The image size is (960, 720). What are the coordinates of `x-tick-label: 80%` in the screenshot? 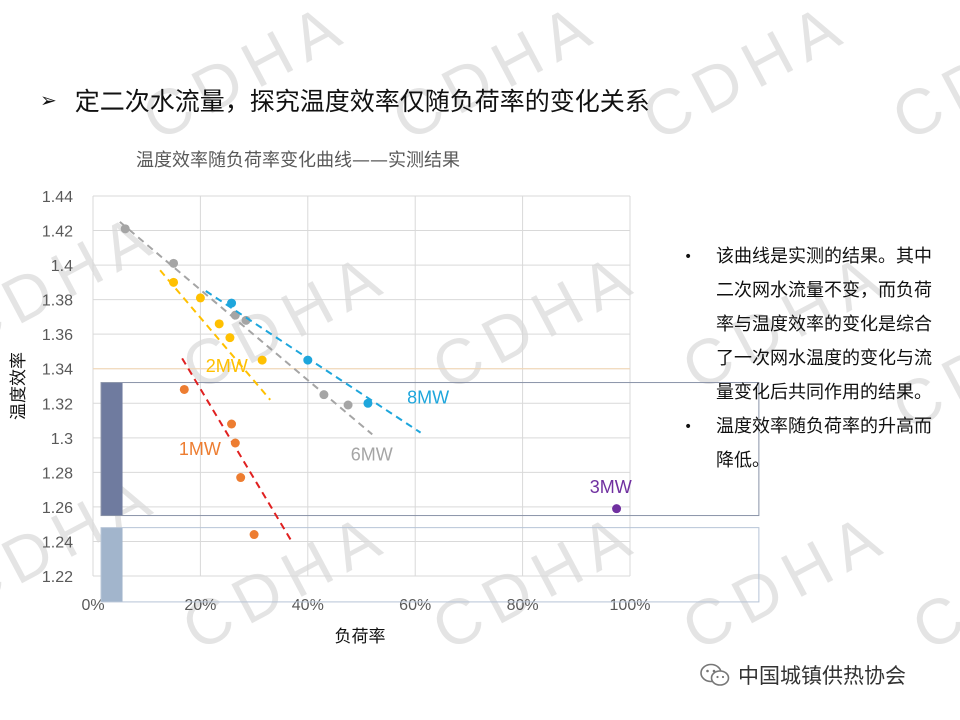 It's located at (523, 605).